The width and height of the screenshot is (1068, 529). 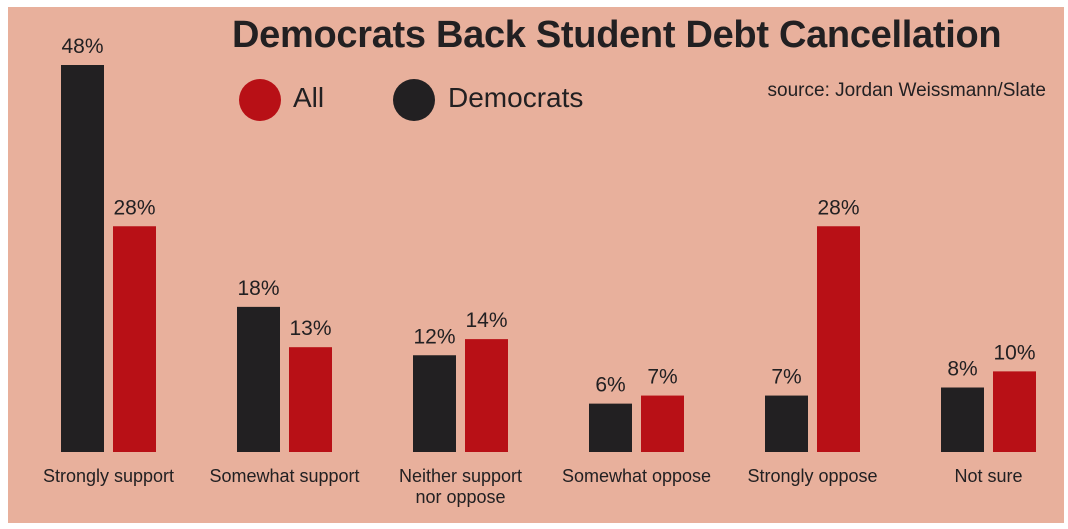 I want to click on legend-swatch-all, so click(x=260, y=100).